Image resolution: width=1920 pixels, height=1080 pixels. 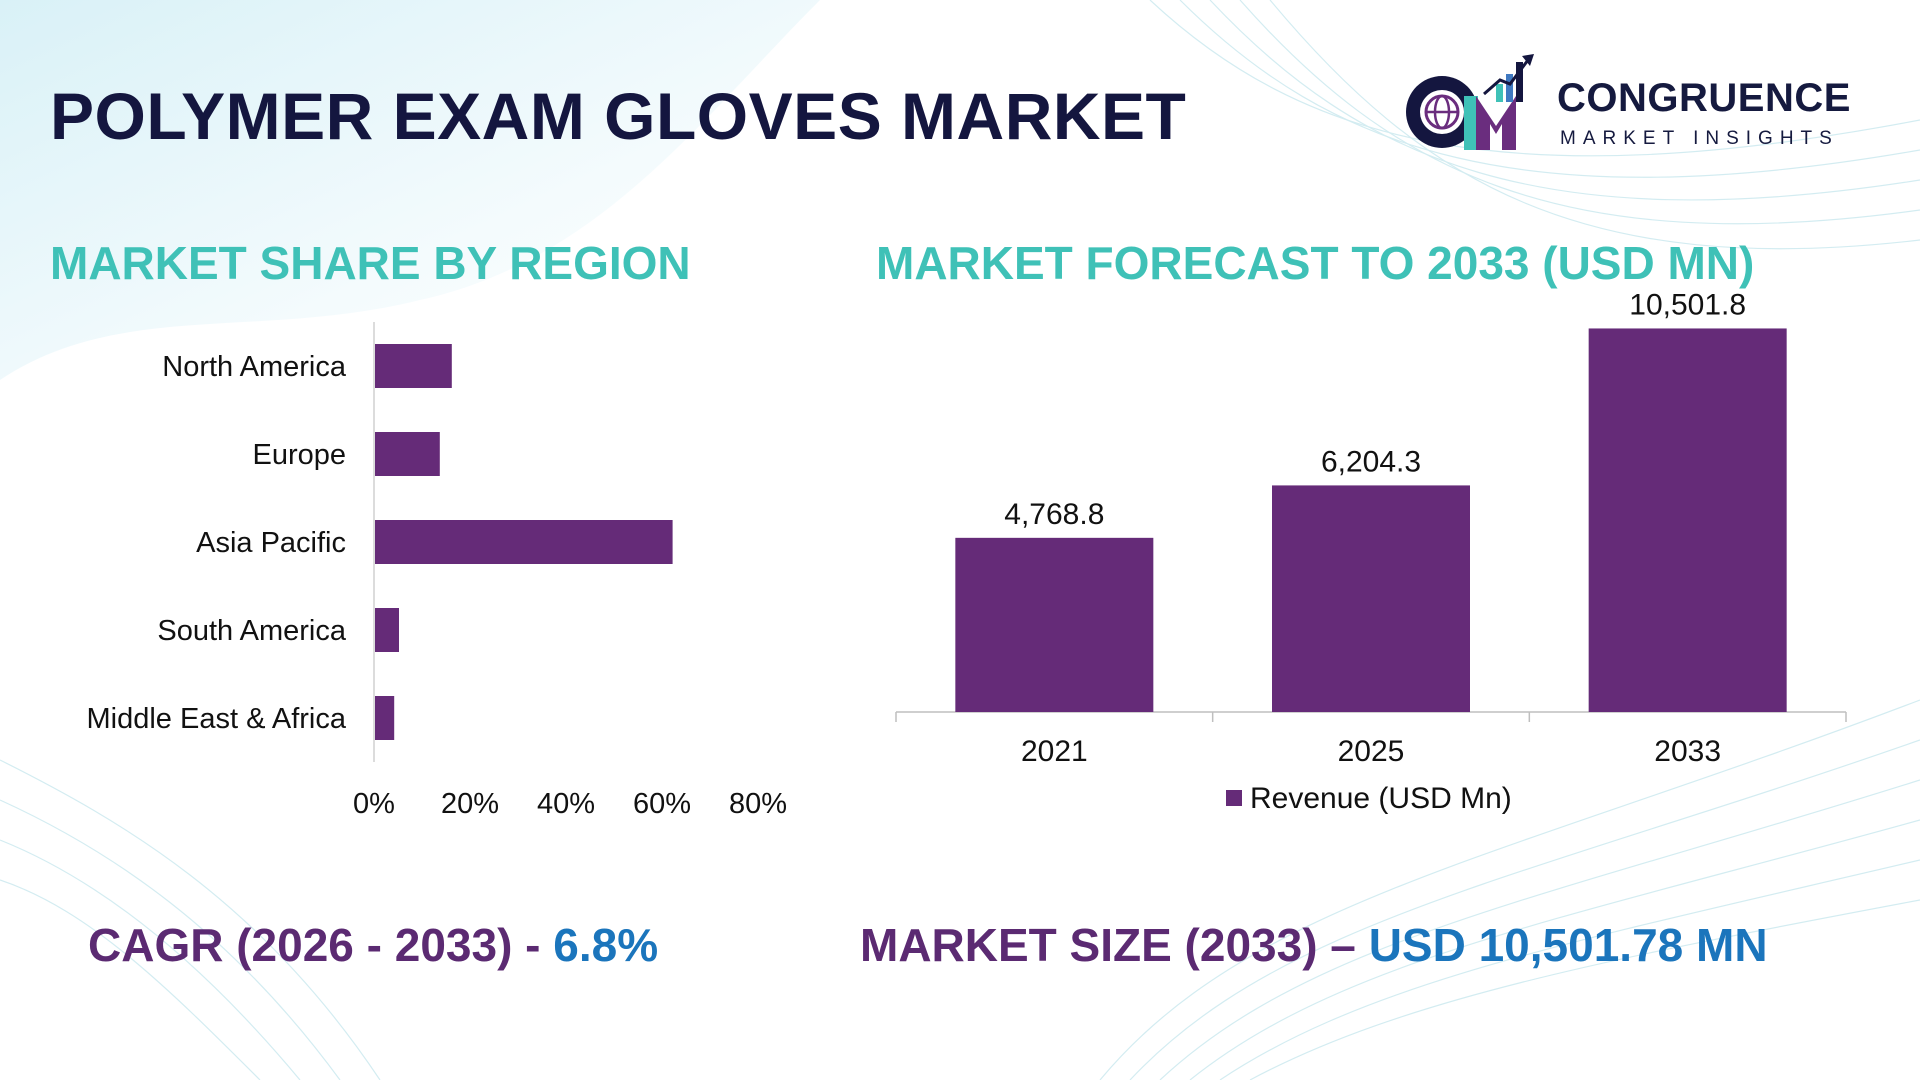 What do you see at coordinates (1054, 751) in the screenshot?
I see `category-label: 2021` at bounding box center [1054, 751].